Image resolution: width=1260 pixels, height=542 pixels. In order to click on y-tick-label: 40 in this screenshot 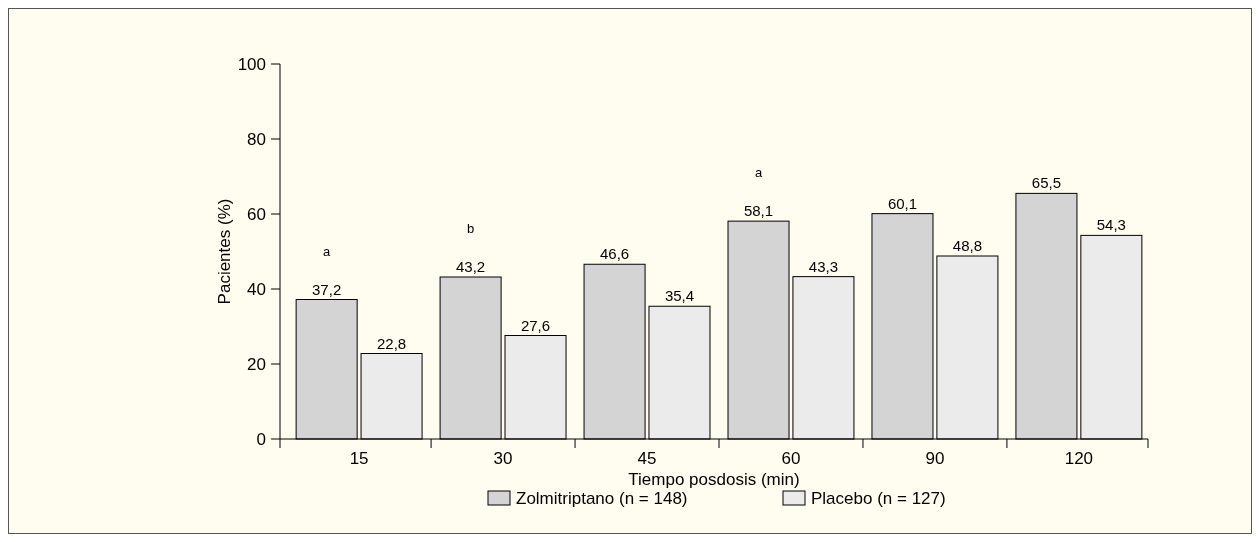, I will do `click(256, 289)`.